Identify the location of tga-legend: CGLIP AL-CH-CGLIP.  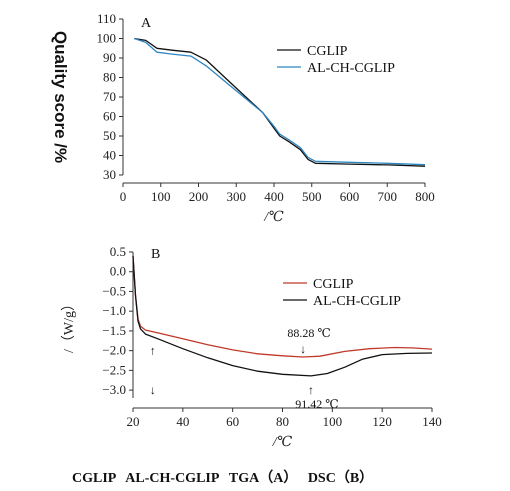
(336, 60).